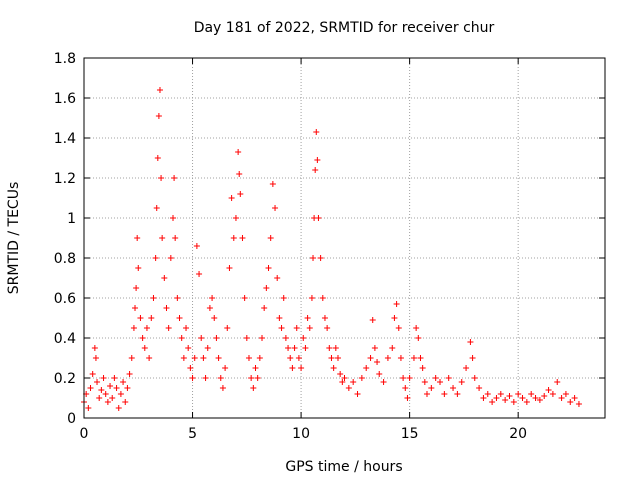  What do you see at coordinates (71, 219) in the screenshot?
I see `y-tick-label: 1` at bounding box center [71, 219].